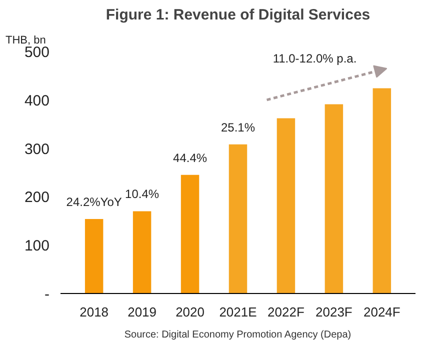  What do you see at coordinates (314, 59) in the screenshot?
I see `annotation: 11.0-12.0% p.a.` at bounding box center [314, 59].